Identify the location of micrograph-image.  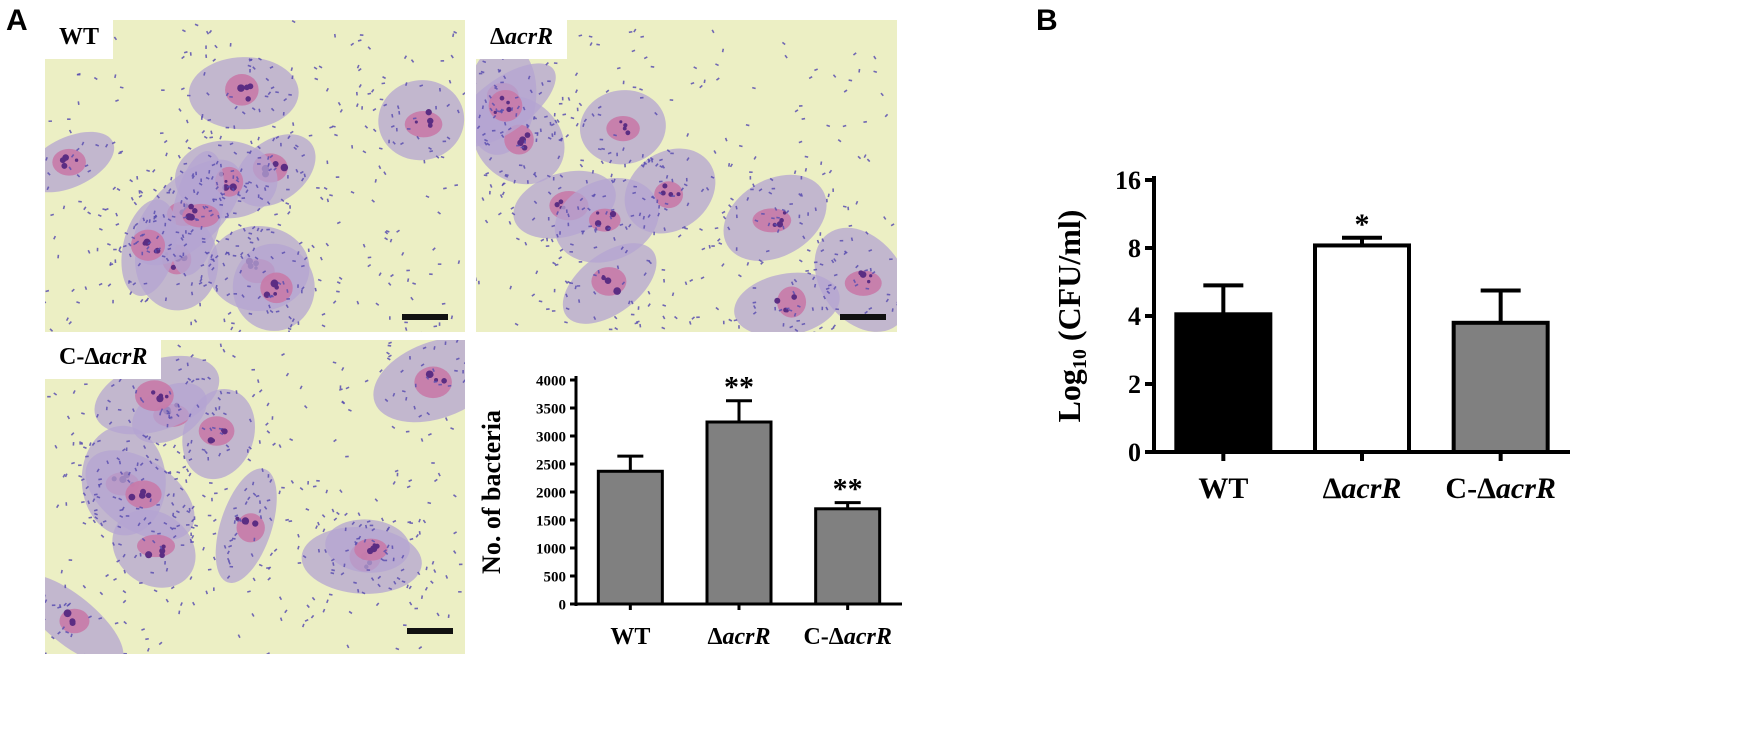
(686, 176).